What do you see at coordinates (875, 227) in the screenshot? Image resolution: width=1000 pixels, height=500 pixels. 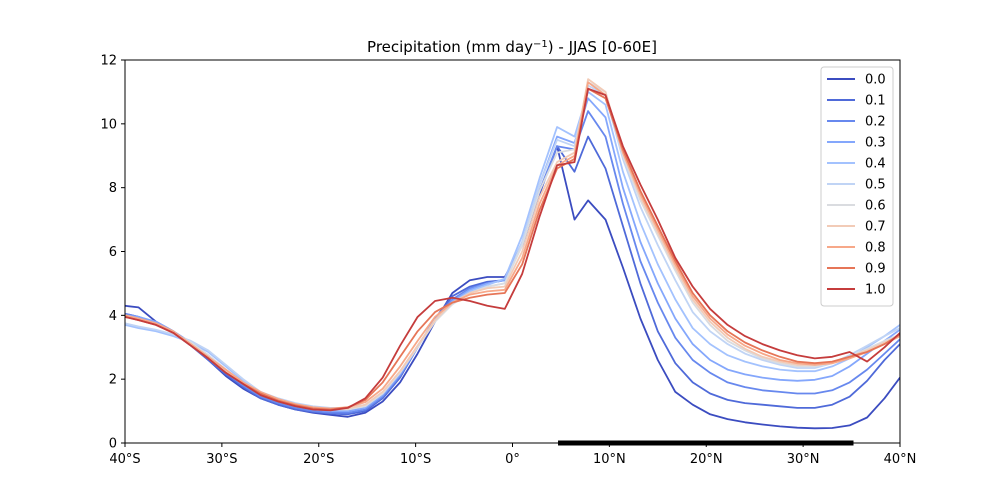 I see `legend-label: 0.7` at bounding box center [875, 227].